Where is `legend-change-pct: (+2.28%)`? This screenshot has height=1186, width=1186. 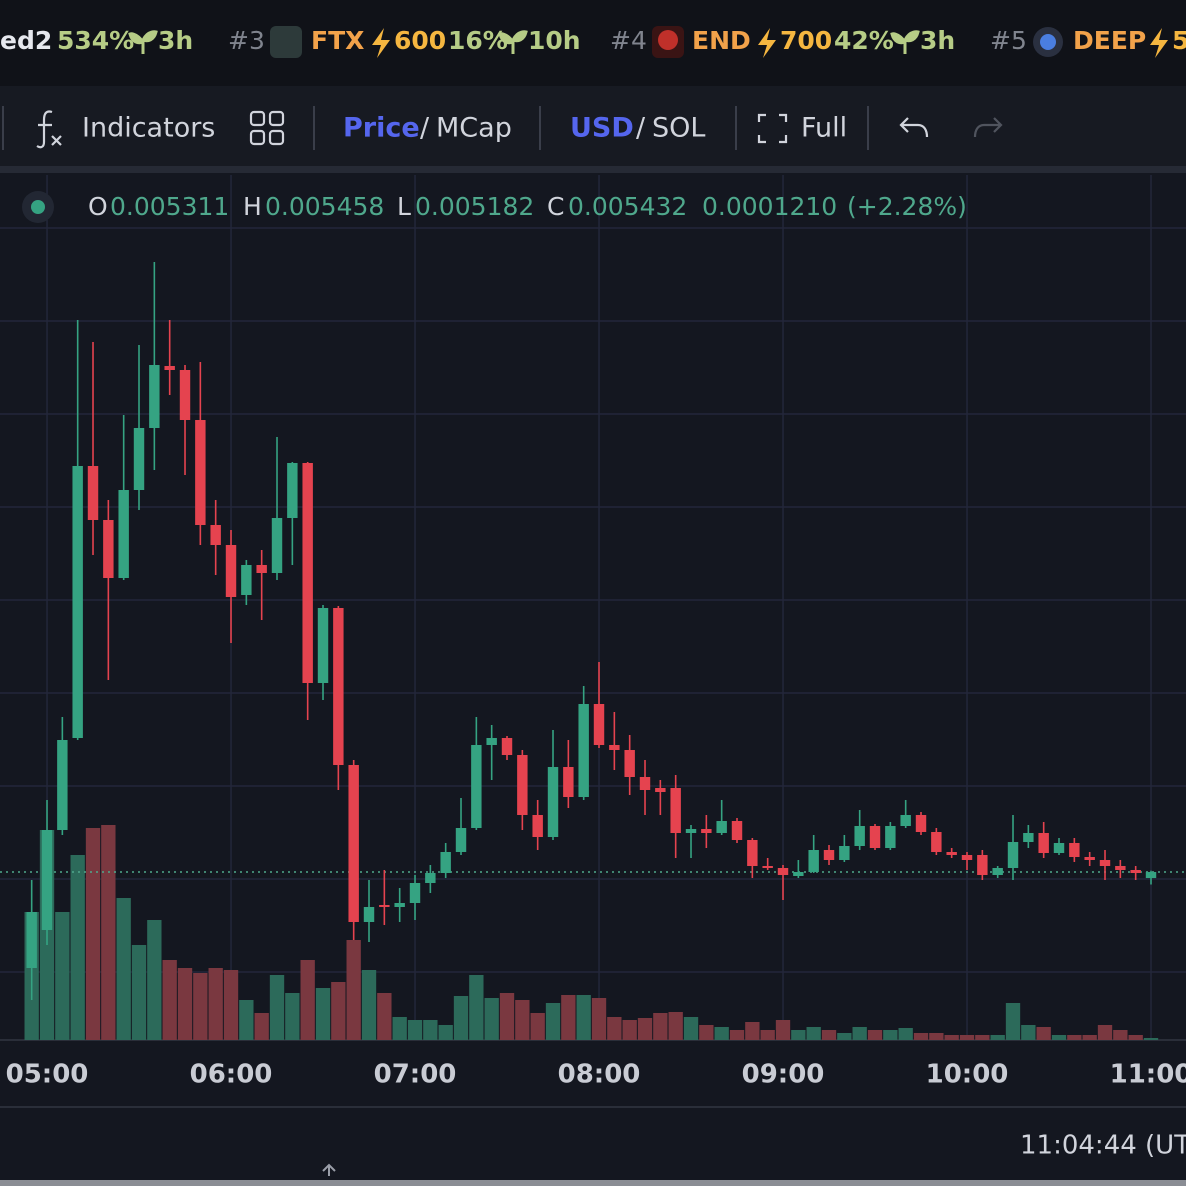 legend-change-pct: (+2.28%) is located at coordinates (907, 206).